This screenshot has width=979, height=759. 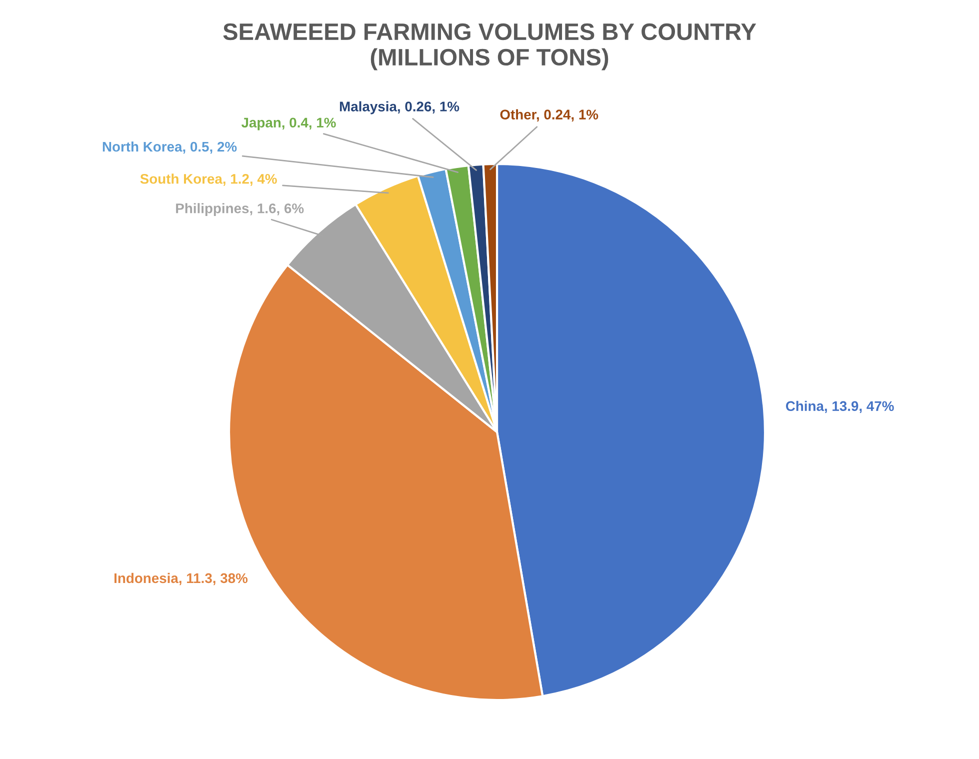 I want to click on slice-label: Japan, 0.4, 1%, so click(x=288, y=124).